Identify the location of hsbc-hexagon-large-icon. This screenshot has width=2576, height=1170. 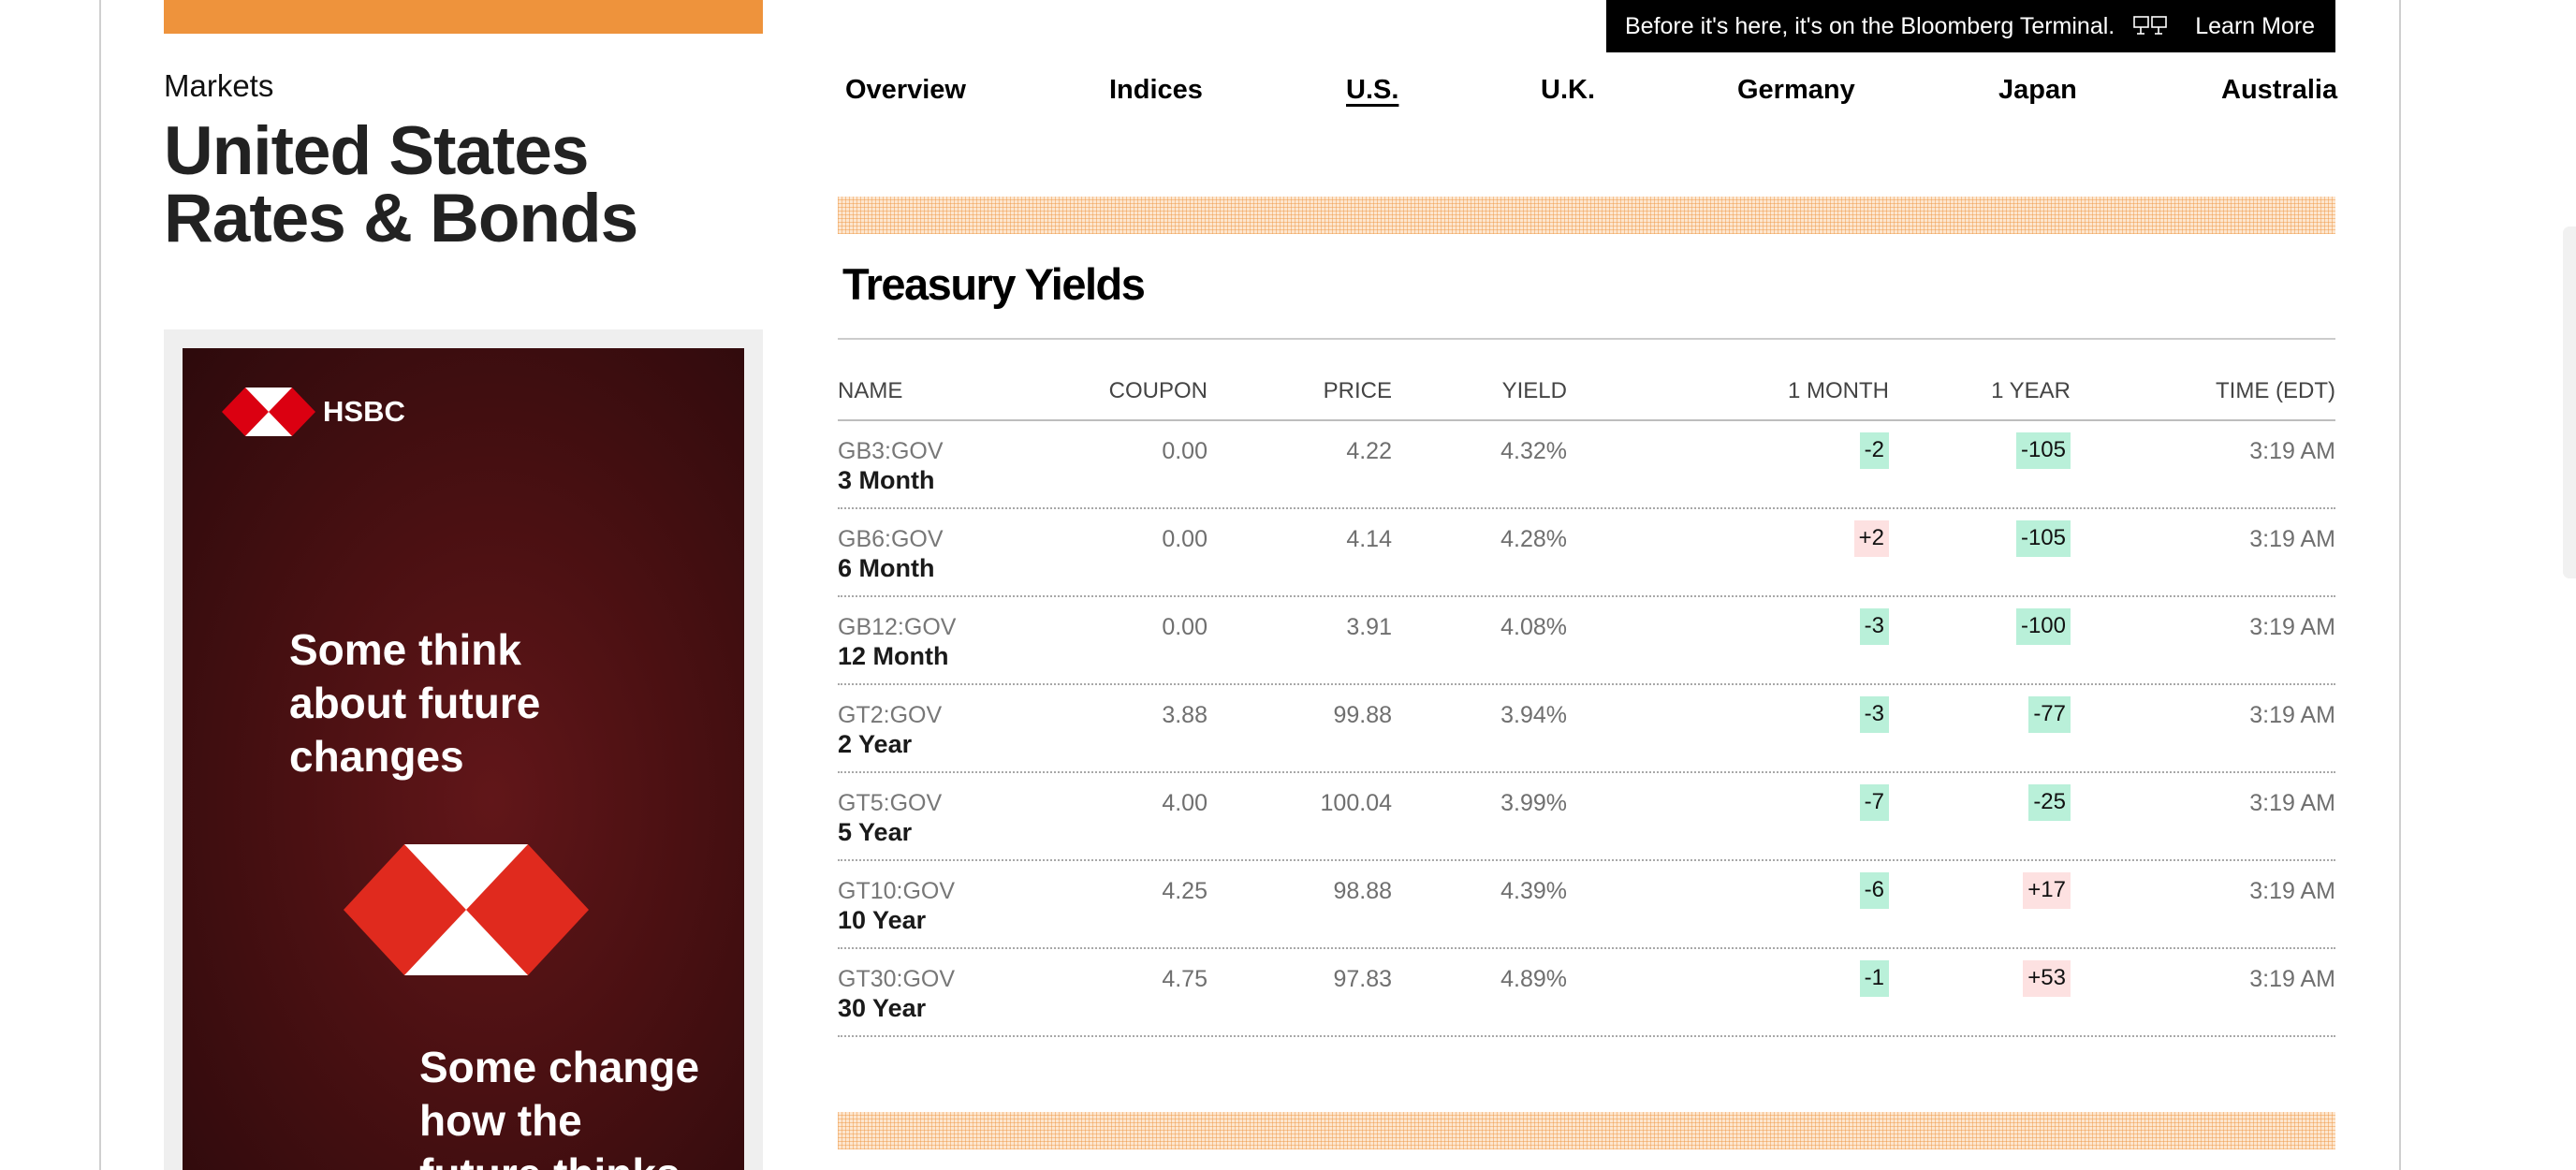
(466, 909).